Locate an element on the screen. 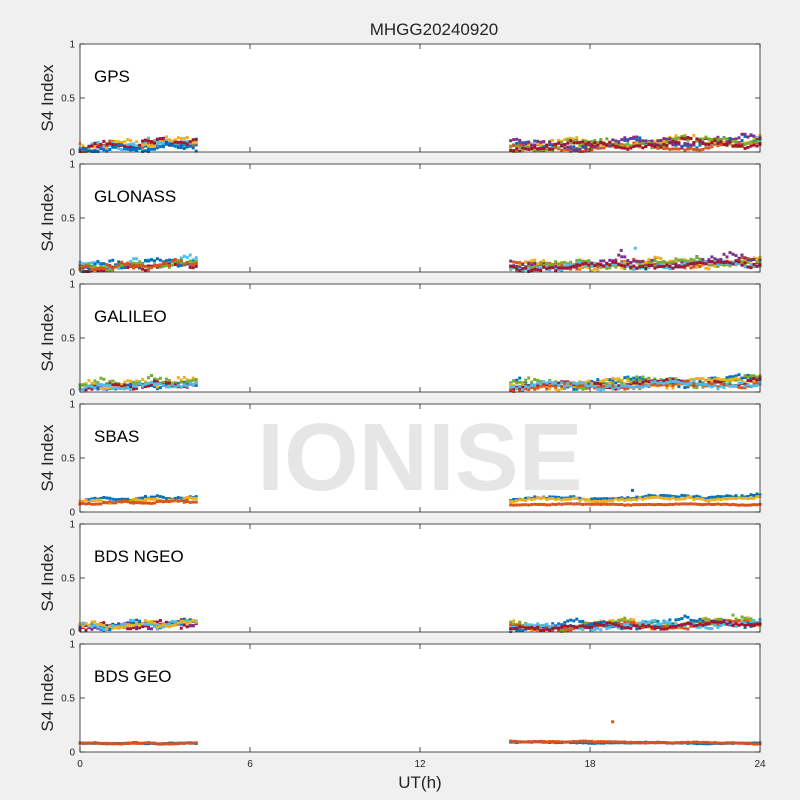 The height and width of the screenshot is (800, 800). y-axis-label: S4 Index is located at coordinates (47, 698).